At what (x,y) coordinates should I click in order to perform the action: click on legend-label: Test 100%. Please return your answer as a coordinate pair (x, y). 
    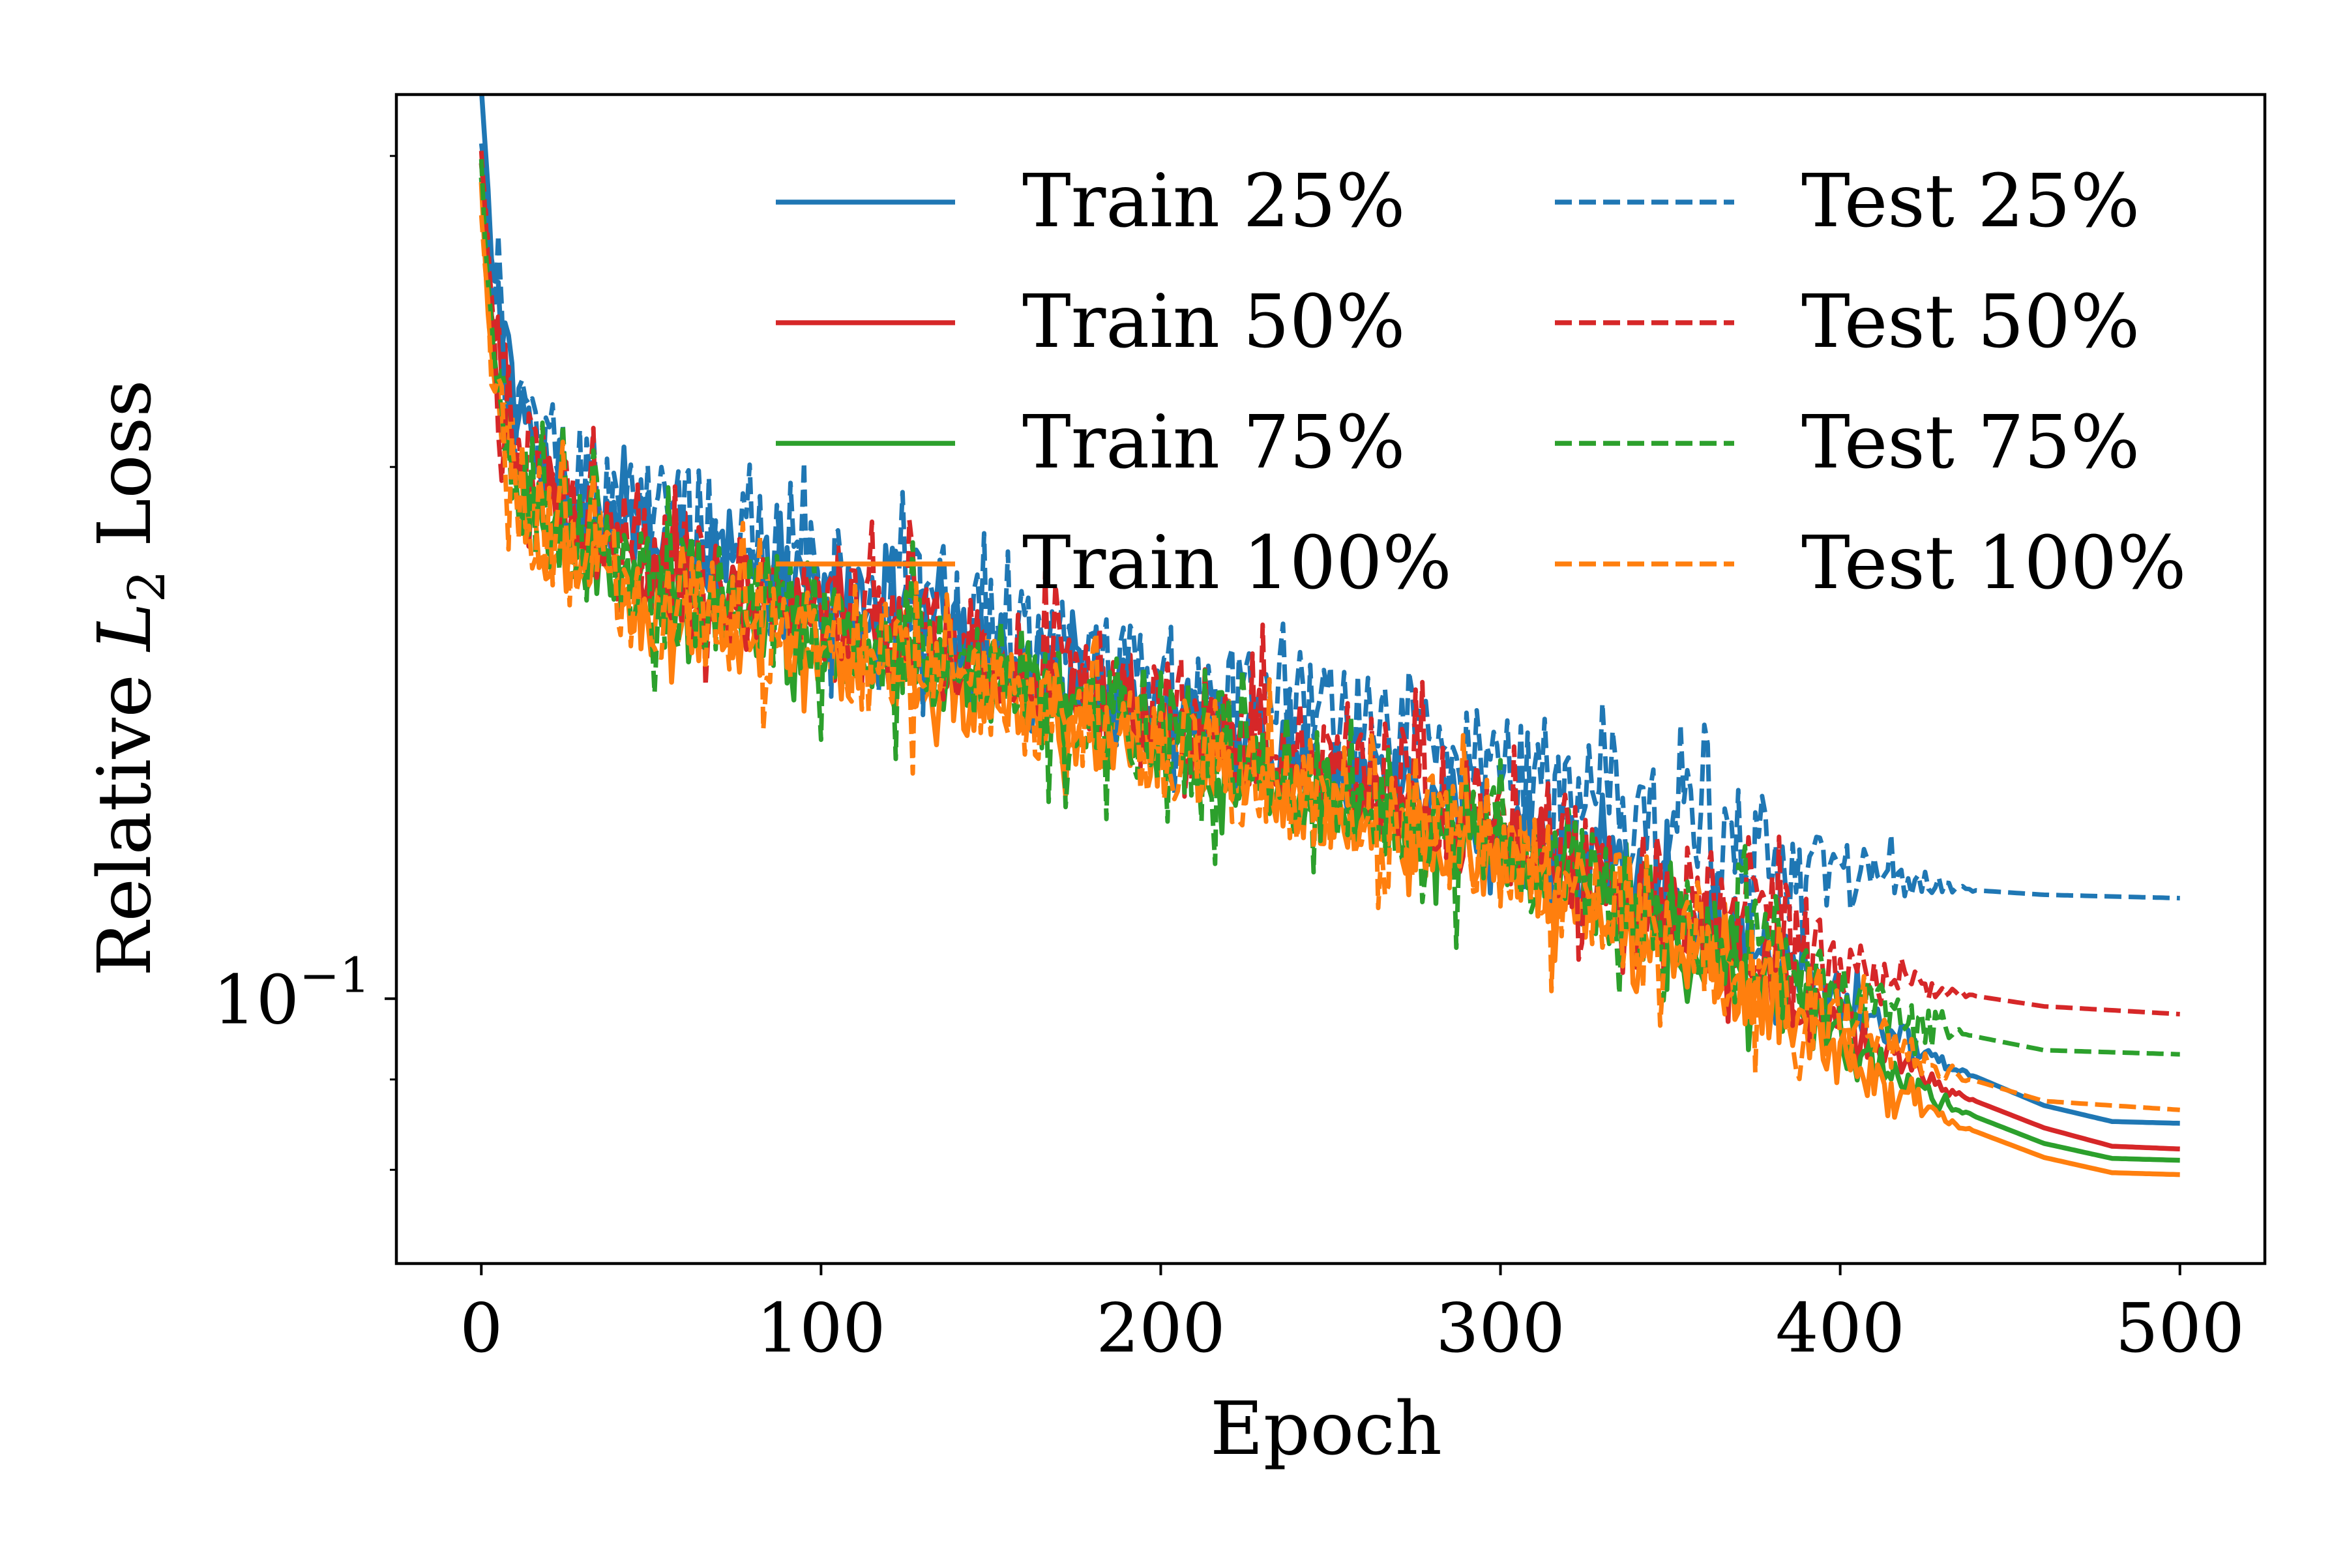
    Looking at the image, I should click on (1994, 563).